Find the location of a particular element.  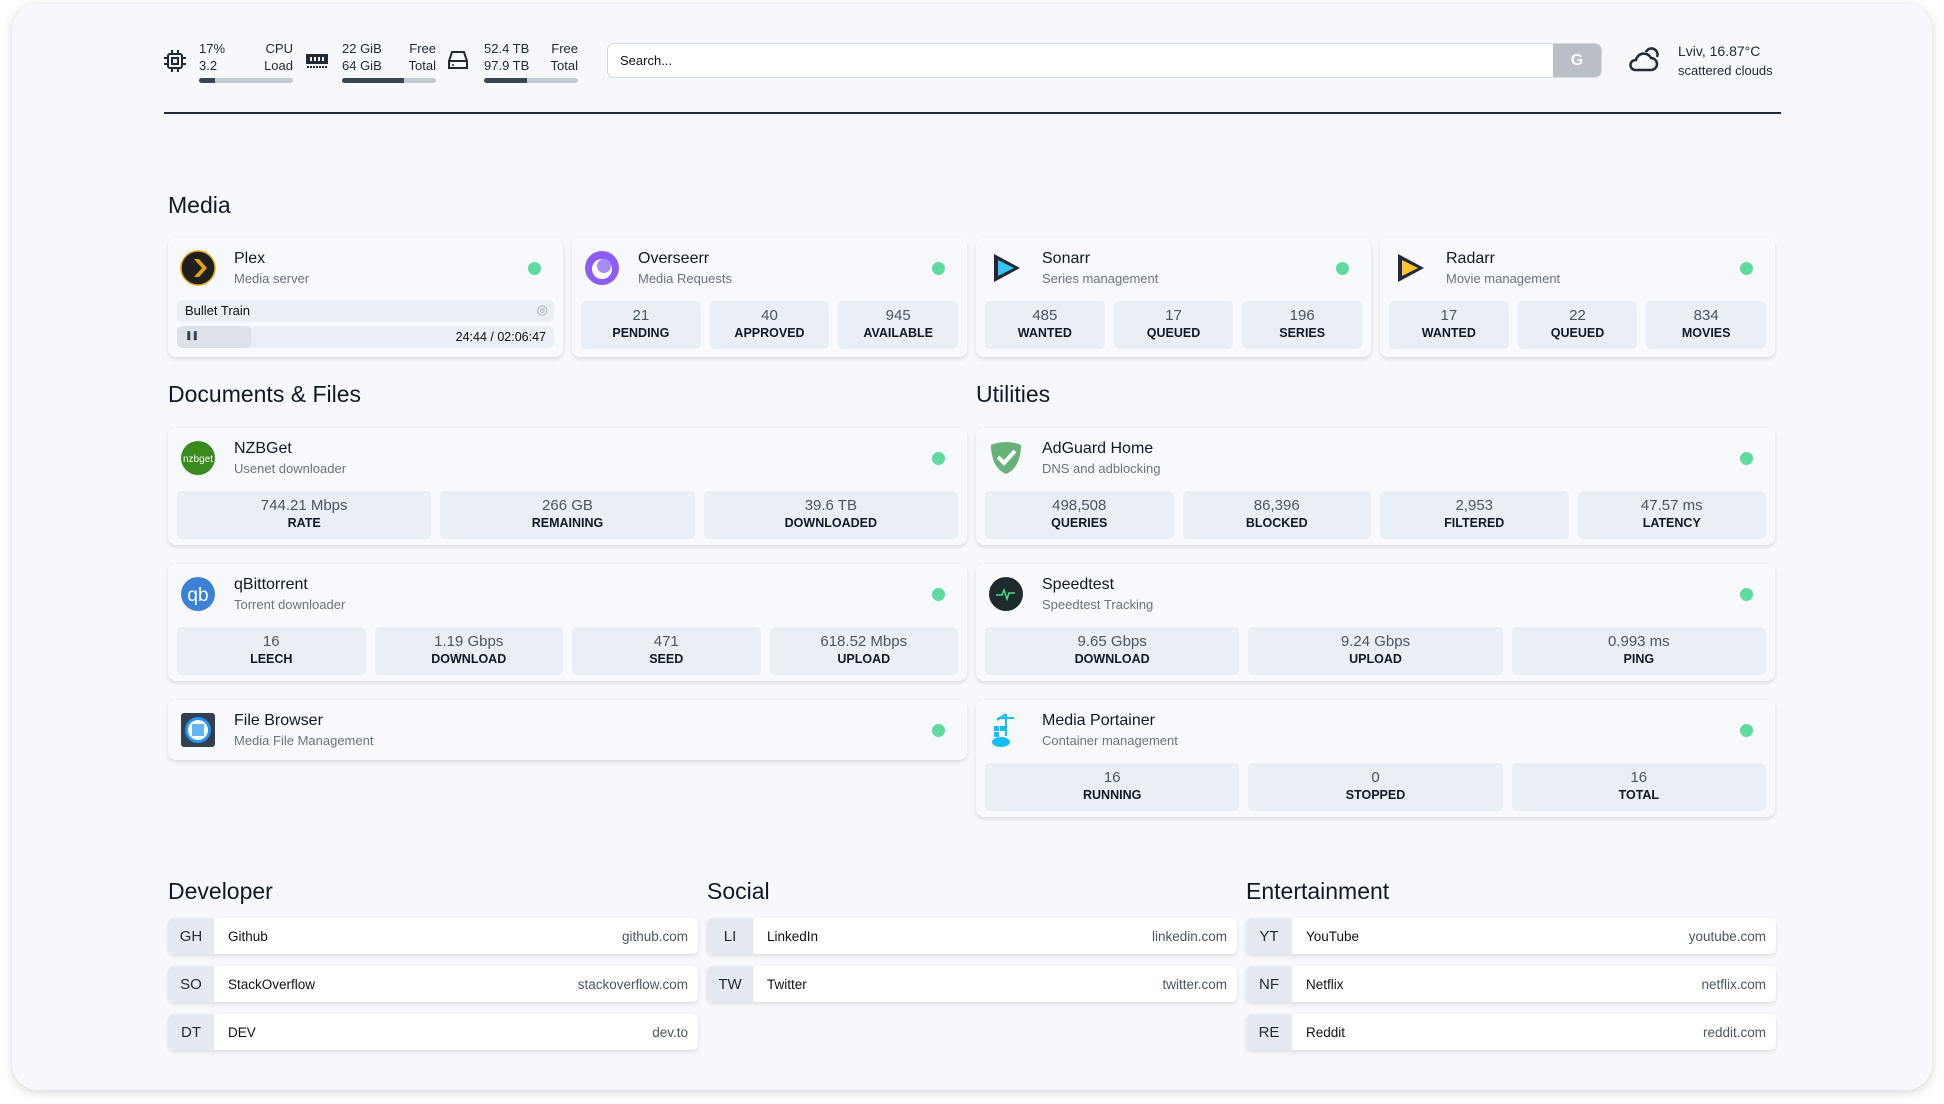

stat-label: APPROVED is located at coordinates (769, 333).